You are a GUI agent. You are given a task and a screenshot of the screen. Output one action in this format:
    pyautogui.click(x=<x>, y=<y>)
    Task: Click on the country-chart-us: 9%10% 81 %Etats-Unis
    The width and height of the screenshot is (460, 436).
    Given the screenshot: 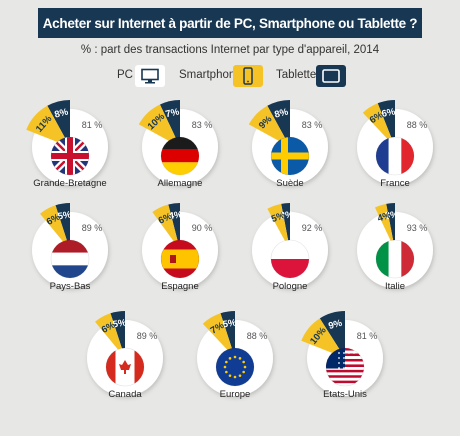 What is the action you would take?
    pyautogui.click(x=342, y=355)
    